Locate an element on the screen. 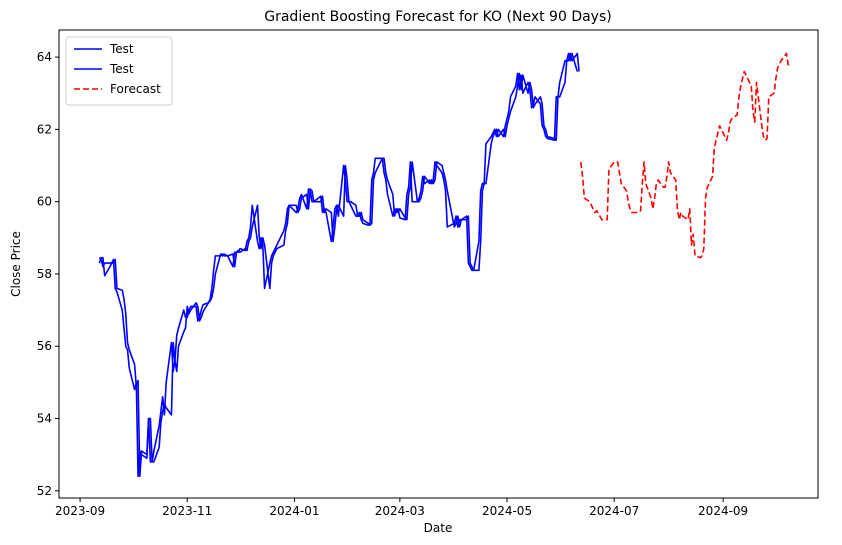 This screenshot has height=545, width=842. y-tick-label: 64 is located at coordinates (44, 57).